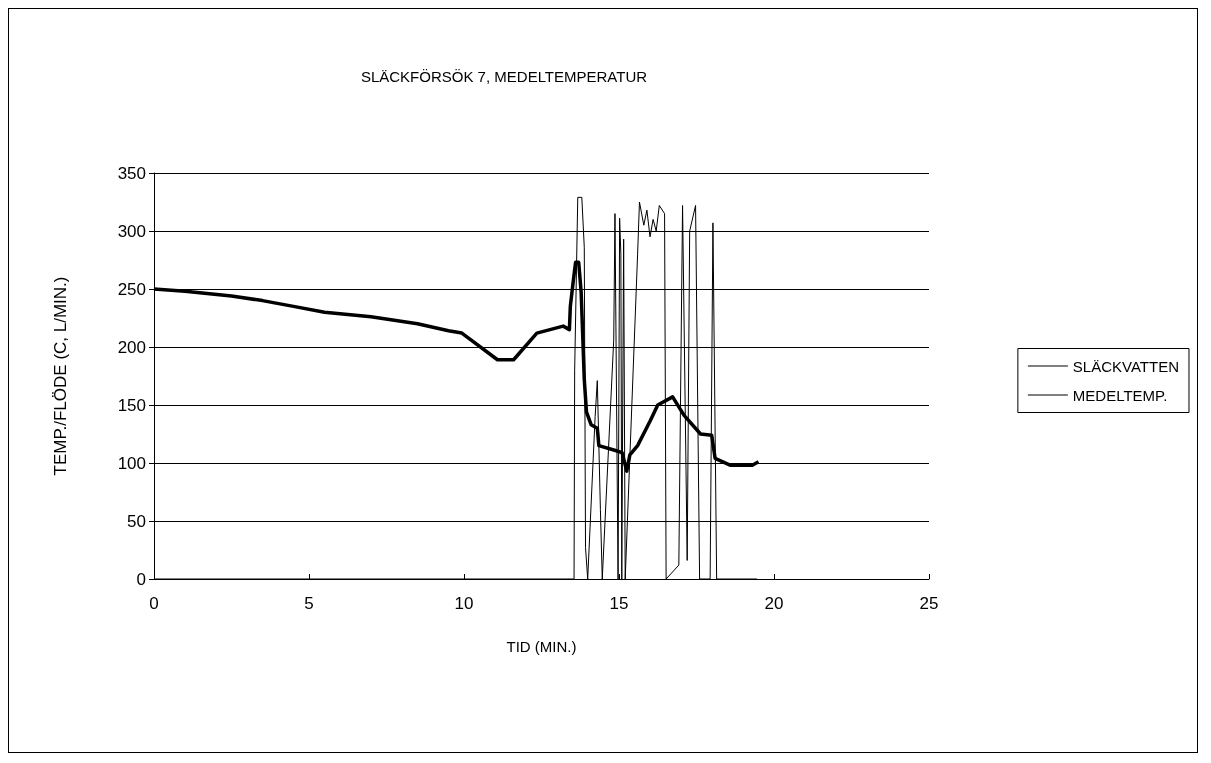 The image size is (1211, 763). I want to click on legend-label: MEDELTEMP., so click(1120, 395).